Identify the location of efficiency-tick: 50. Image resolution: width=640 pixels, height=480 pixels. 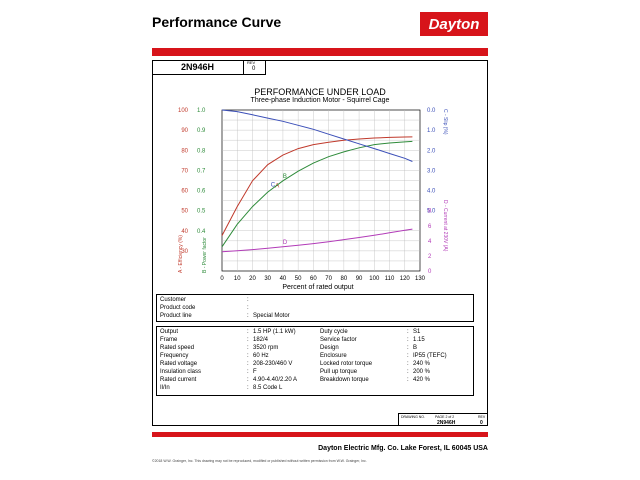
(184, 212).